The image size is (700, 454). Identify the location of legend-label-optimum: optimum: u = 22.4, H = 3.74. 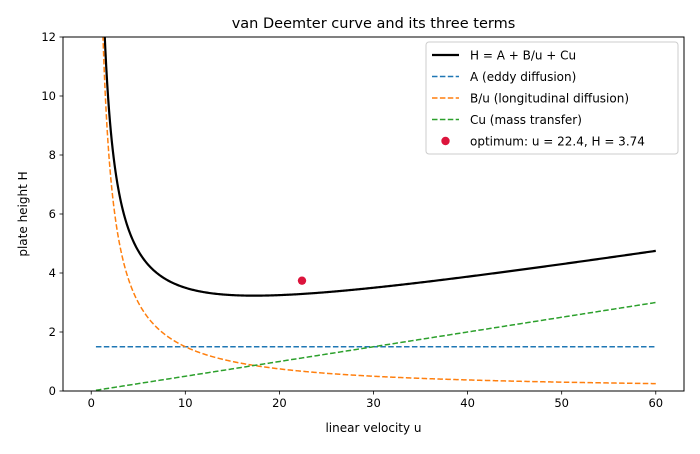
(557, 141).